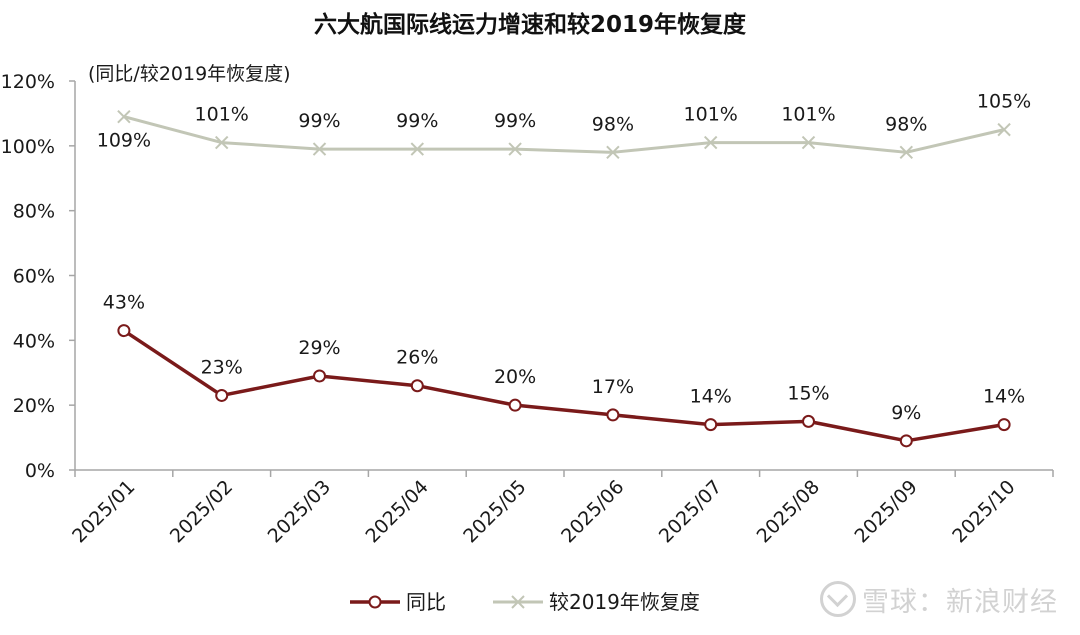 The width and height of the screenshot is (1080, 635). Describe the element at coordinates (788, 511) in the screenshot. I see `x-tick-label: 2025/08` at that location.